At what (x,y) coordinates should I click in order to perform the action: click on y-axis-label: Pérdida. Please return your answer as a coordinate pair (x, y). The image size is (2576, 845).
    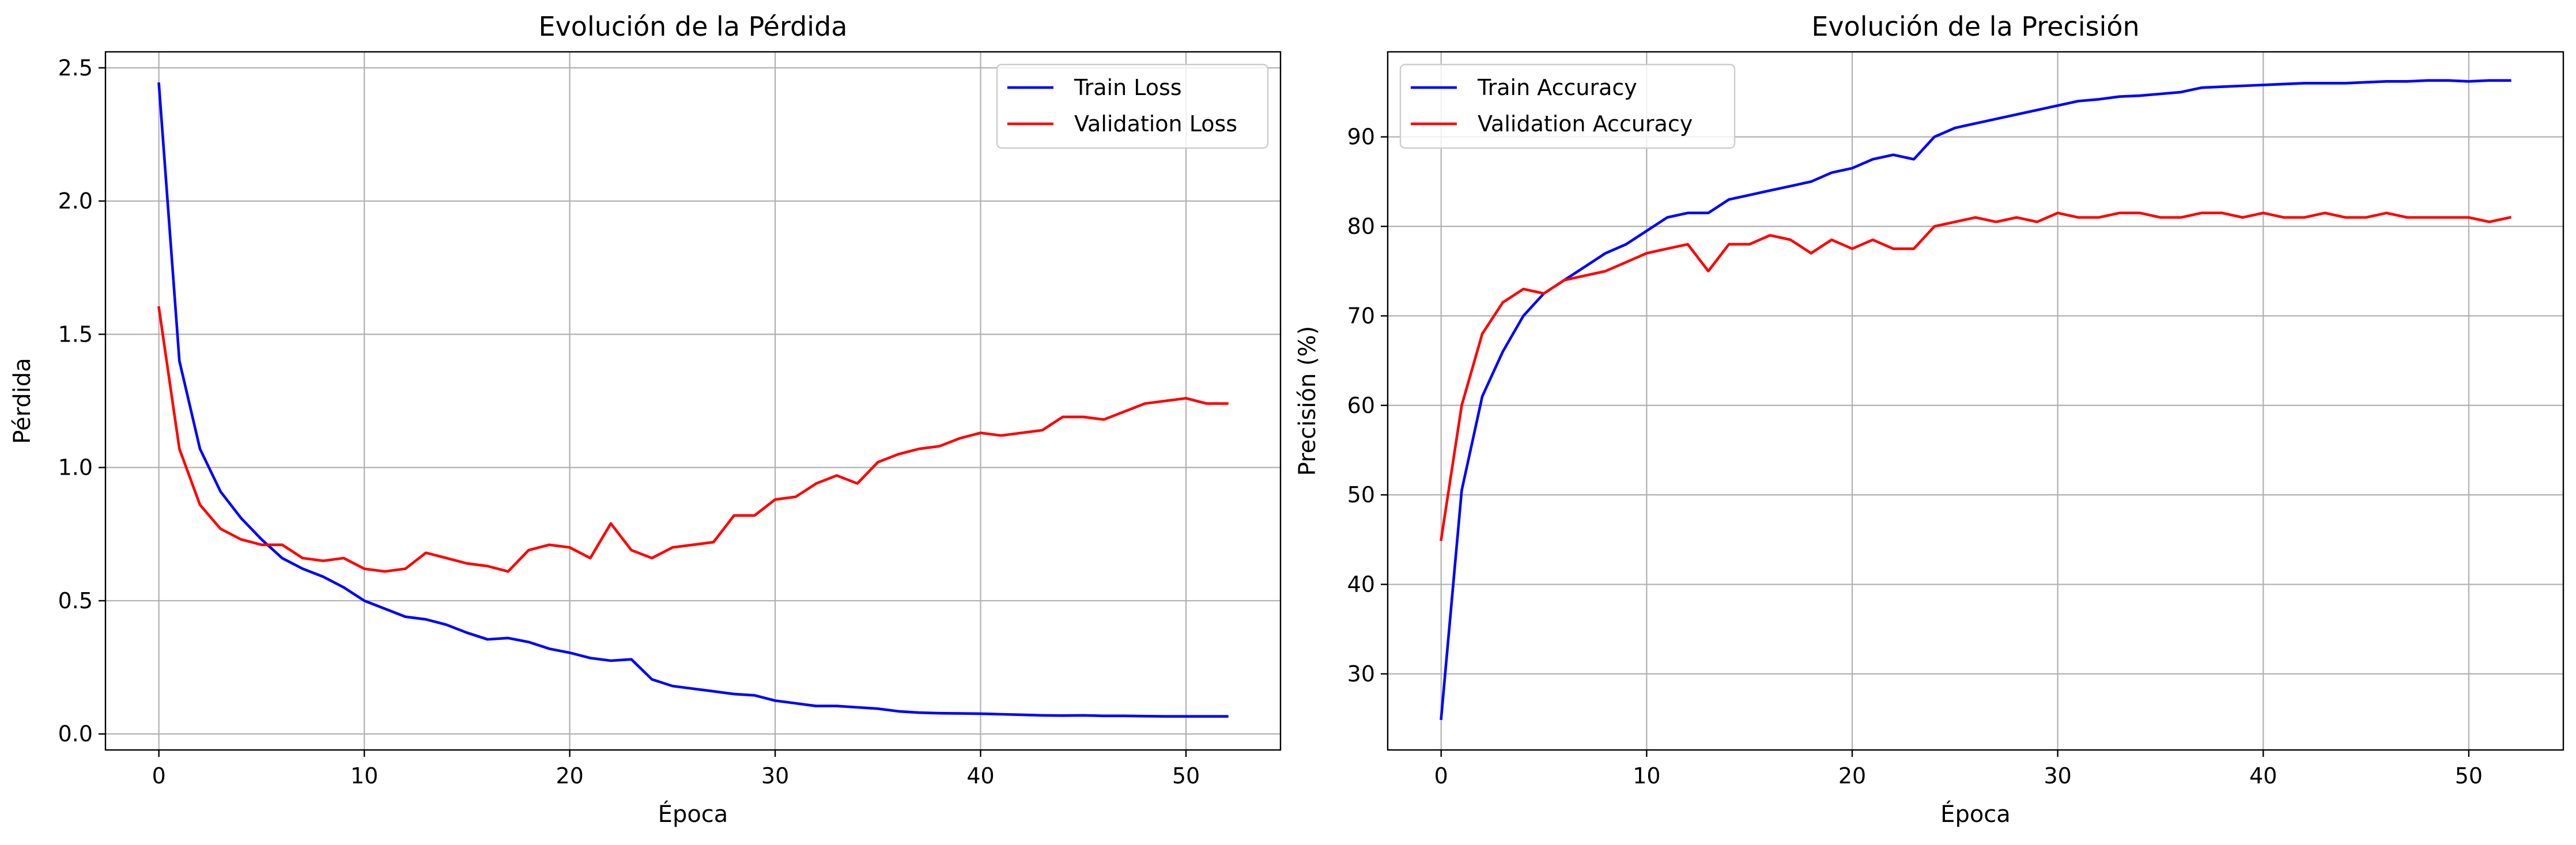
    Looking at the image, I should click on (22, 401).